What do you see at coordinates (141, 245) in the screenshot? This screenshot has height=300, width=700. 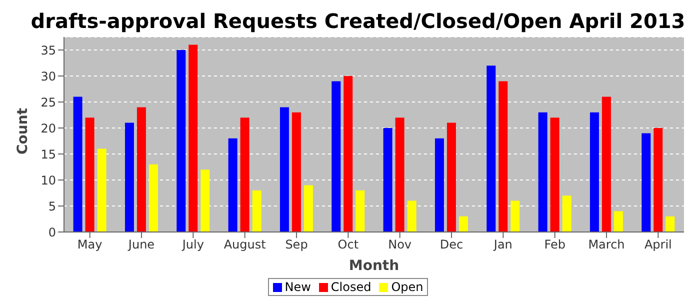 I see `x-tick-label: June` at bounding box center [141, 245].